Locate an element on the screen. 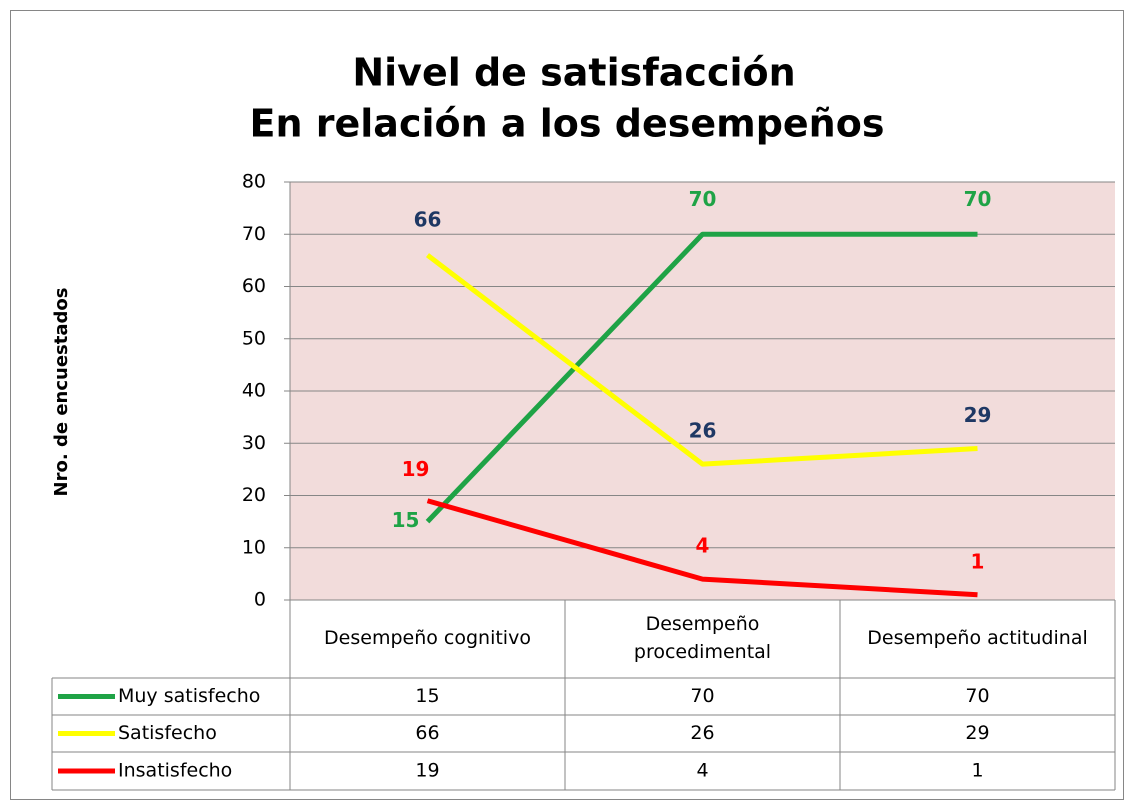 The height and width of the screenshot is (806, 1132). x-category-cell: Desempeño cognitivo is located at coordinates (427, 638).